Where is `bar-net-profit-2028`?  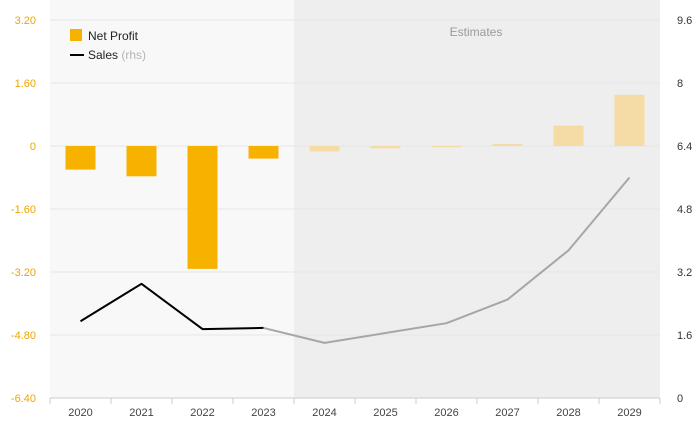
bar-net-profit-2028 is located at coordinates (568, 135).